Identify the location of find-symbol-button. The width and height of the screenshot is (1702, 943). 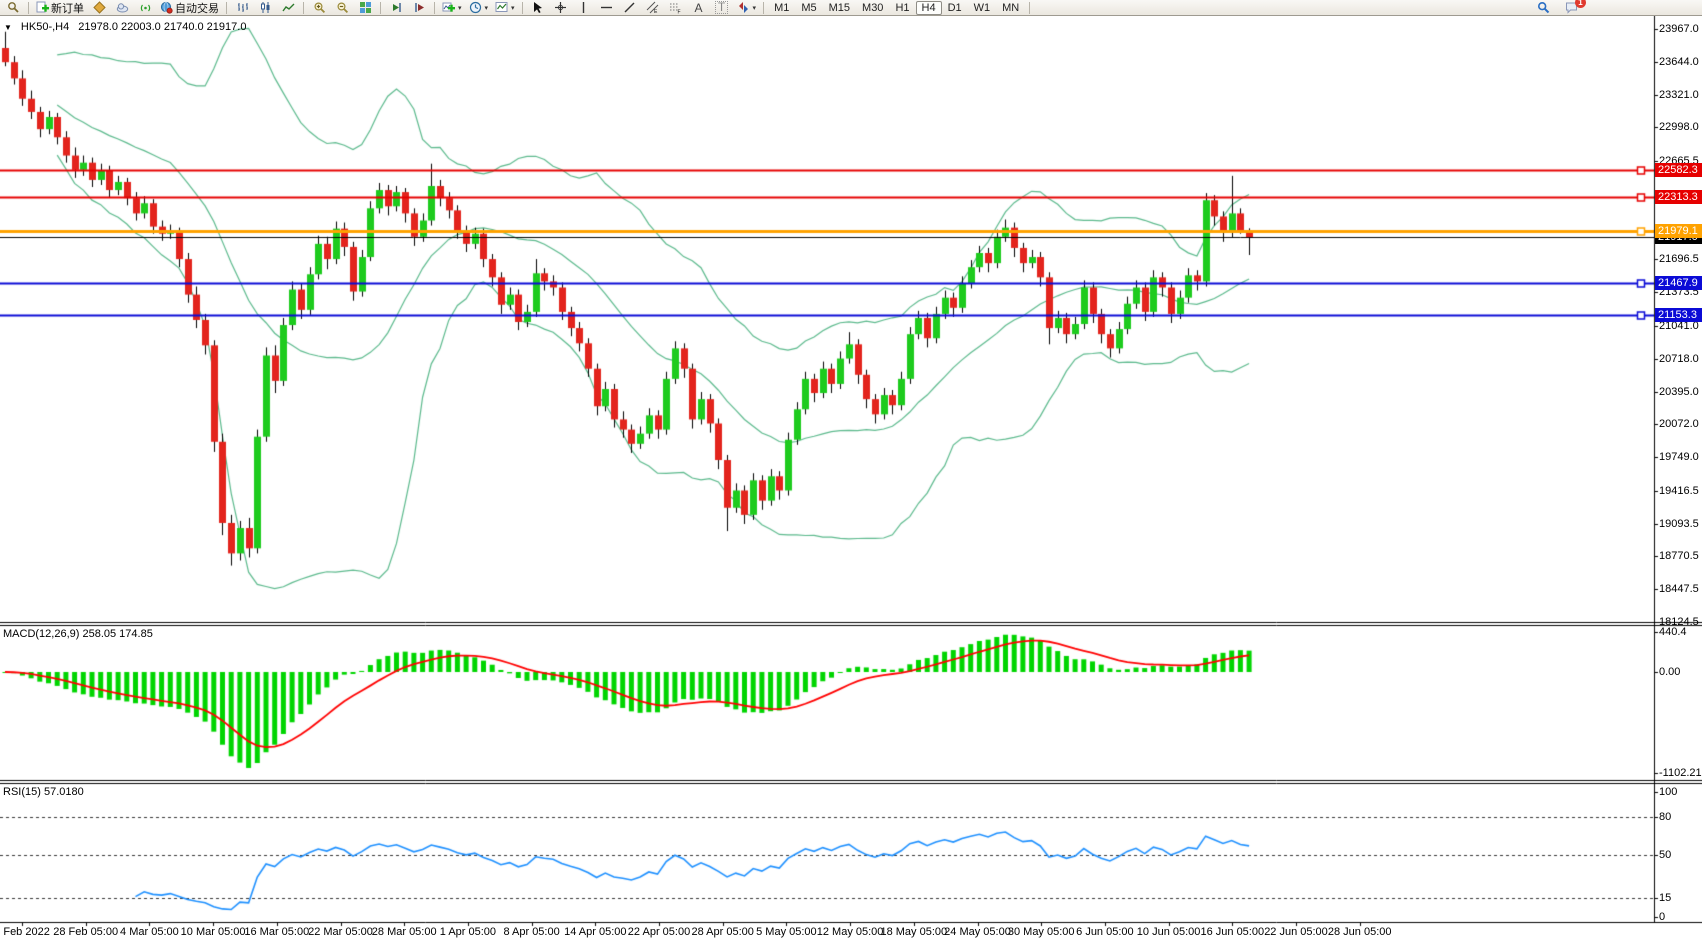
(13, 8).